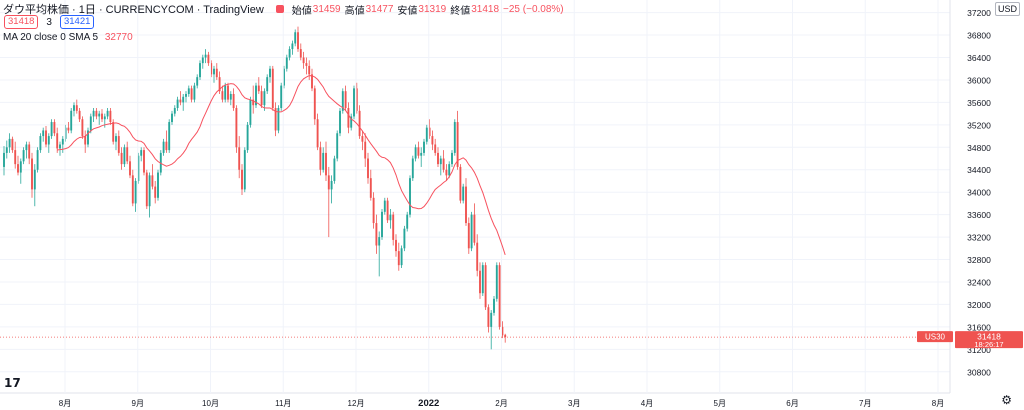  I want to click on countdown-text: 18:26:17, so click(988, 344).